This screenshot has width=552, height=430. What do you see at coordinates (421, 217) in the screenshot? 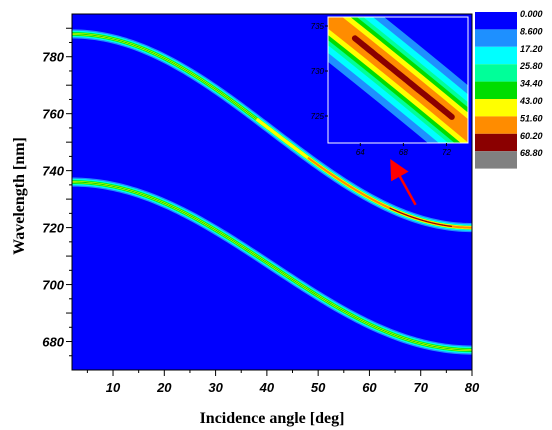
I see `band-1-peak-max` at bounding box center [421, 217].